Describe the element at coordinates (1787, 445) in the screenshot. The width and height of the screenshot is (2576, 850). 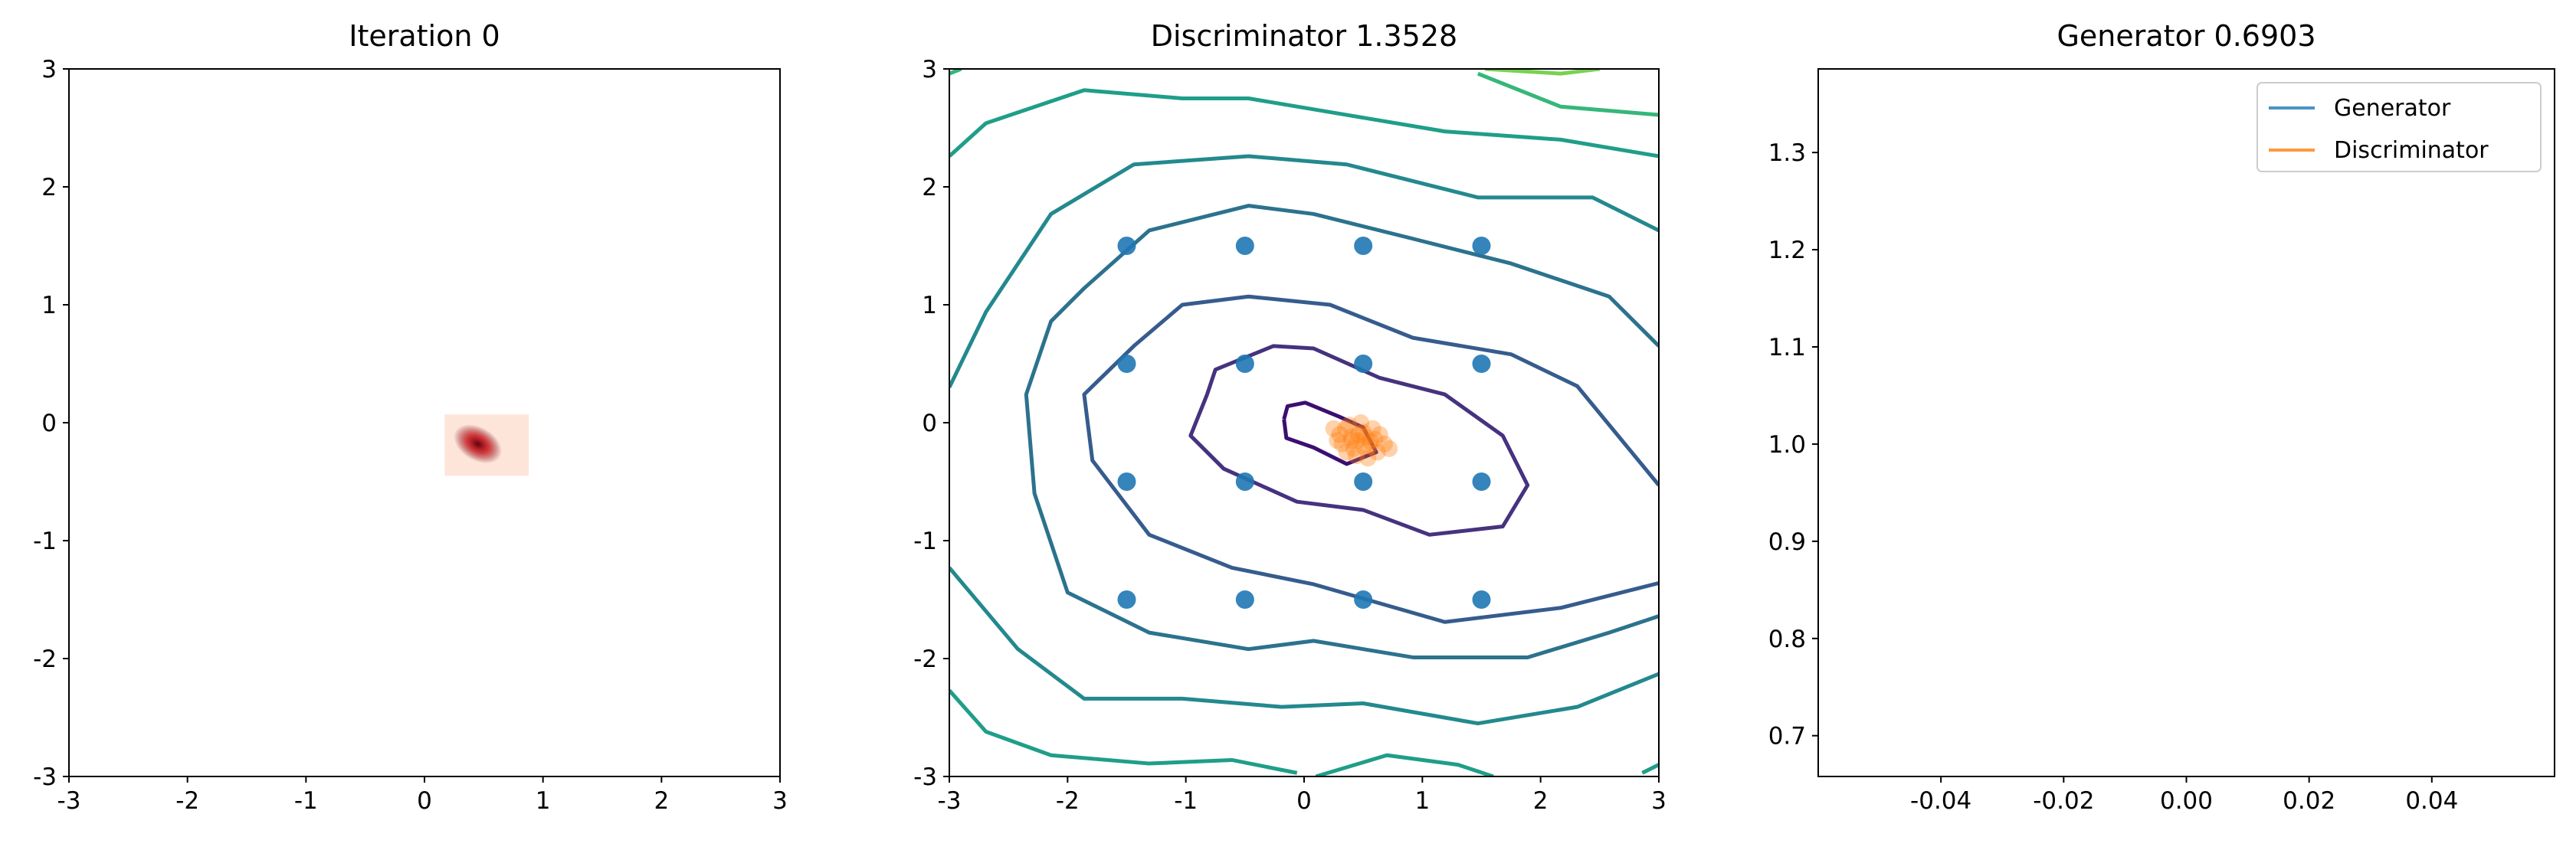
I see `y-tick-label: 1.0` at that location.